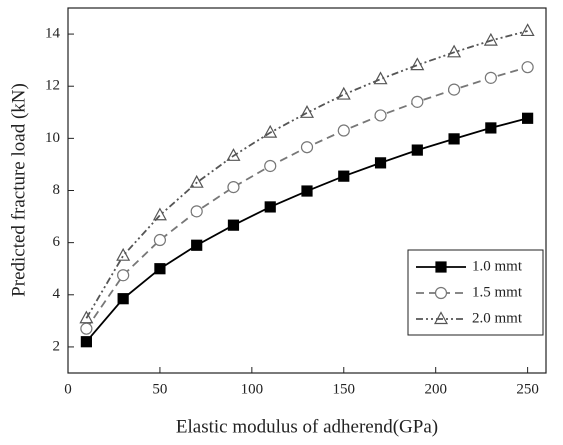  What do you see at coordinates (344, 389) in the screenshot?
I see `x-tick-label: 150` at bounding box center [344, 389].